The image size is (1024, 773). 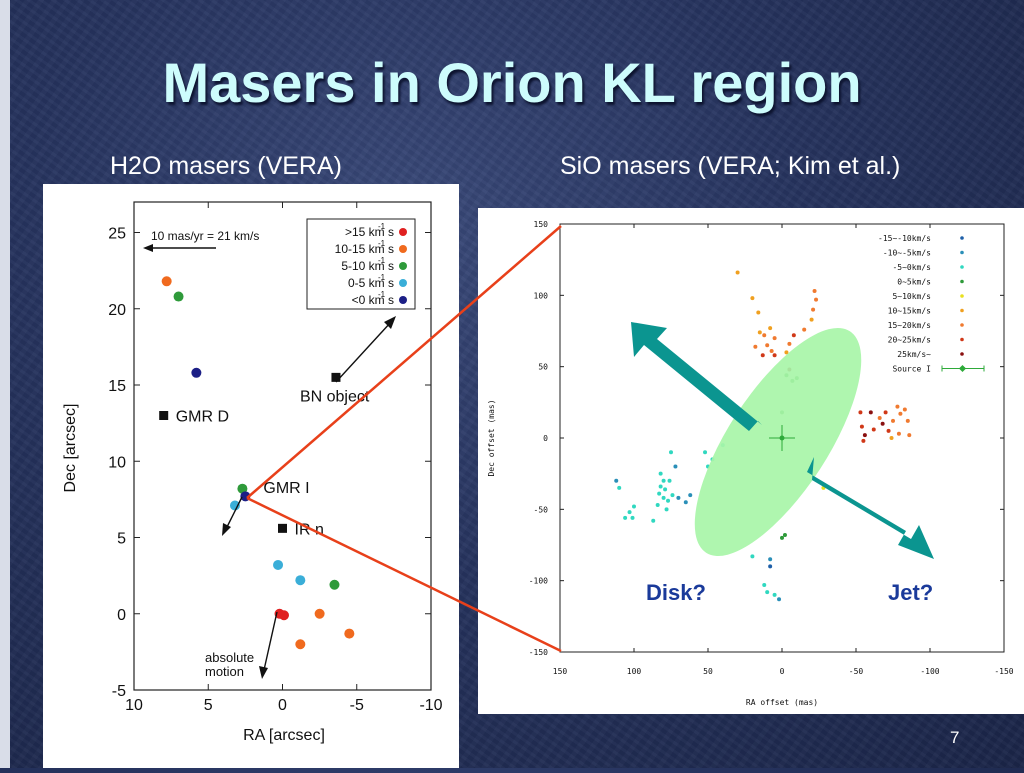 I want to click on disk-ellipse, so click(x=778, y=442).